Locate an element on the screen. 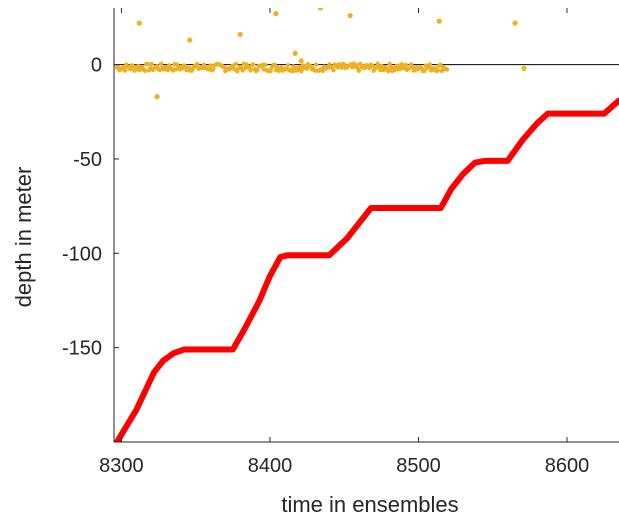  x-tick-label: 8600 is located at coordinates (567, 466).